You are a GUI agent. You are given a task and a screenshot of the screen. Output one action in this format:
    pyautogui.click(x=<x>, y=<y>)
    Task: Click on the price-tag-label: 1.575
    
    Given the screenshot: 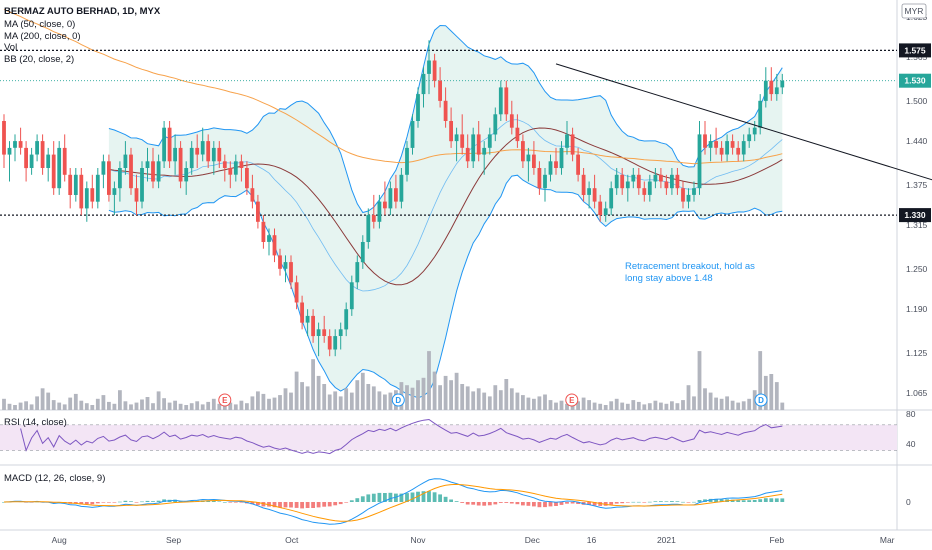 What is the action you would take?
    pyautogui.click(x=915, y=50)
    